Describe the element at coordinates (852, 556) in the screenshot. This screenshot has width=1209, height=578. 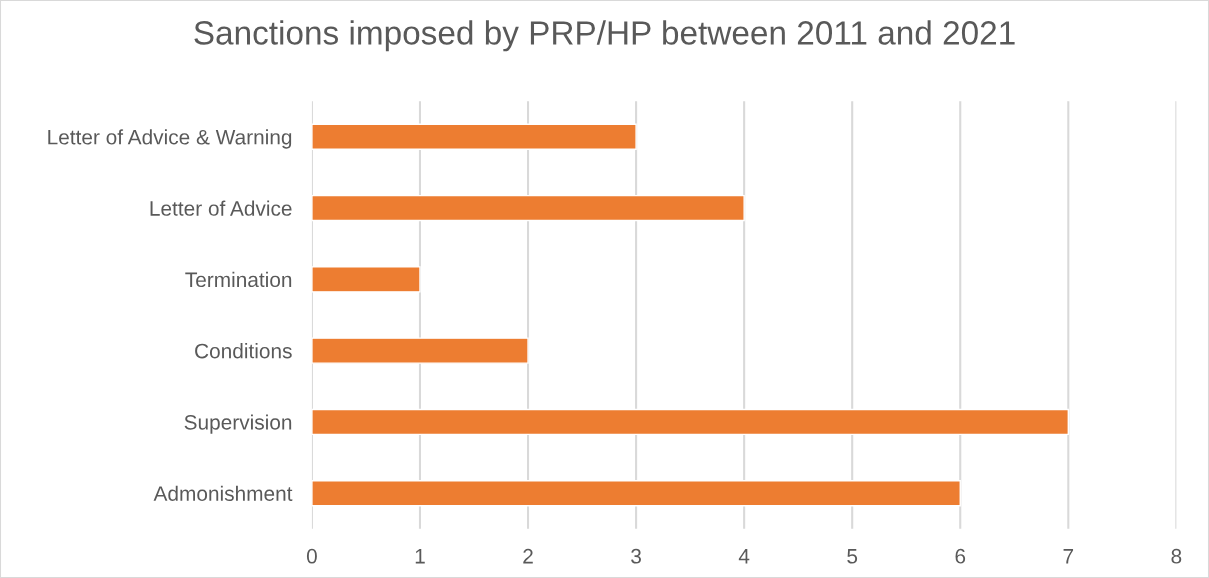
I see `x-tick-label: 5` at that location.